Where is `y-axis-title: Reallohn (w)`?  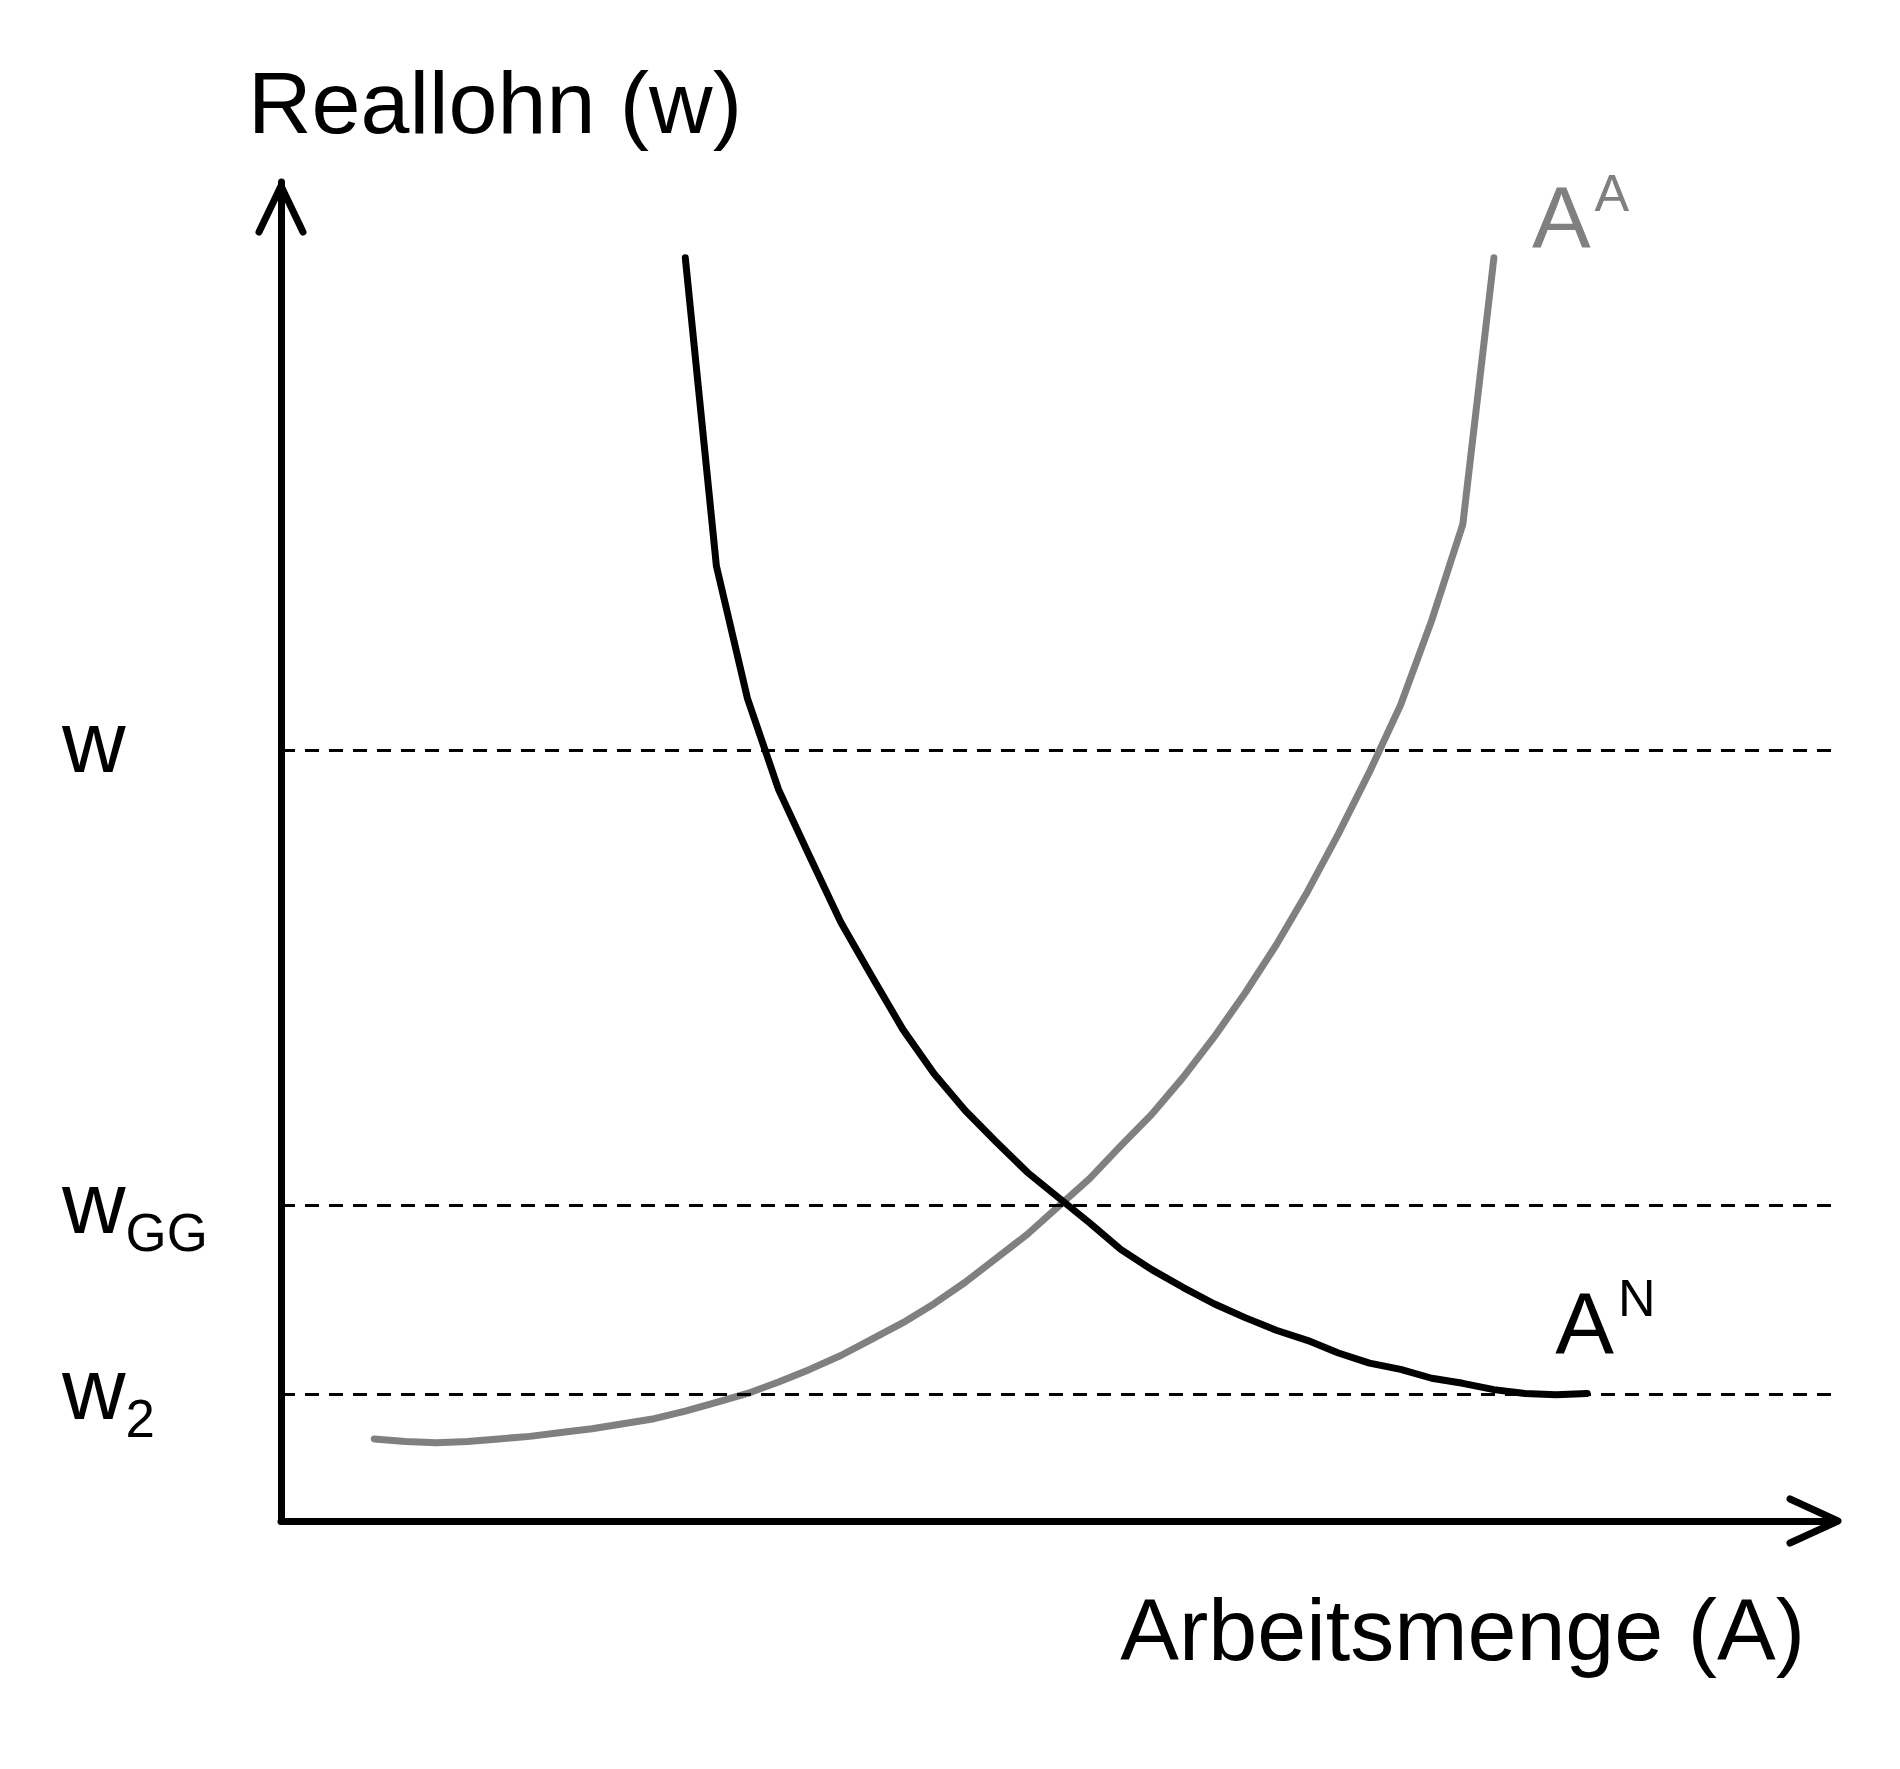
y-axis-title: Reallohn (w) is located at coordinates (495, 102).